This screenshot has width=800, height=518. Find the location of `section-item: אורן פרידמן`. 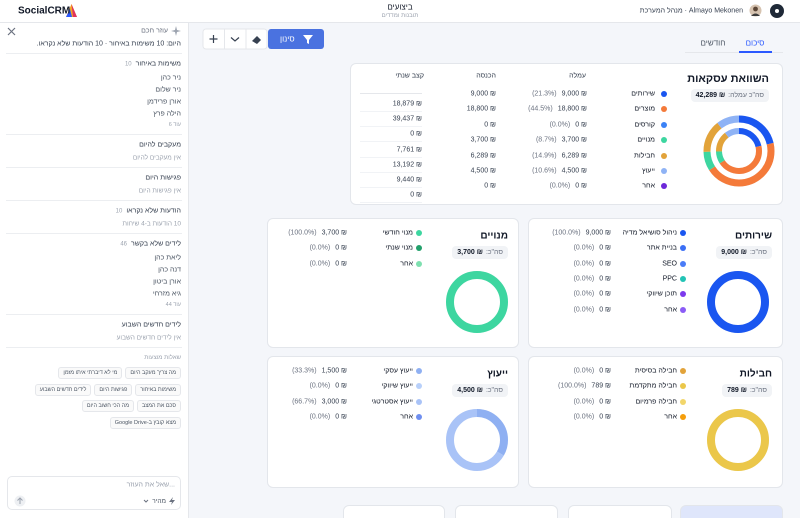

section-item: אורן פרידמן is located at coordinates (164, 102).